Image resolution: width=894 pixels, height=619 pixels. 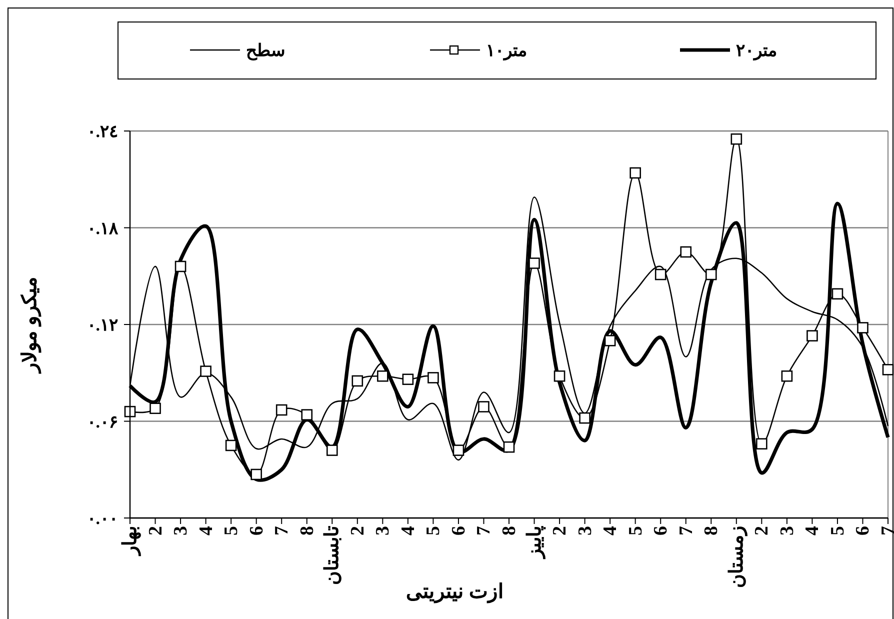 What do you see at coordinates (102, 422) in the screenshot?
I see `y-tick-label: ۰.۰۶` at bounding box center [102, 422].